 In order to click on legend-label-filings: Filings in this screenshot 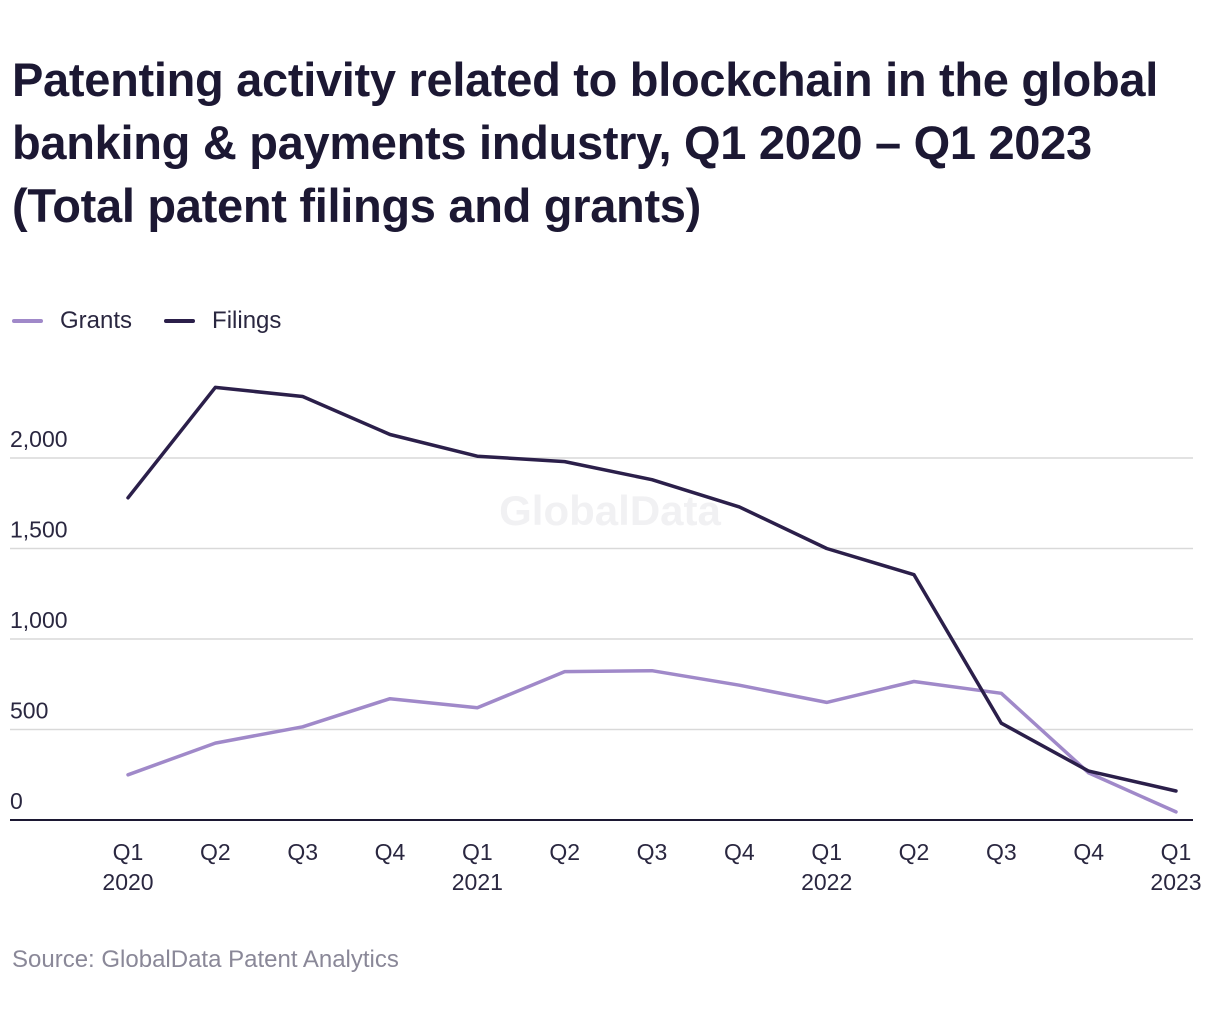, I will do `click(247, 320)`.